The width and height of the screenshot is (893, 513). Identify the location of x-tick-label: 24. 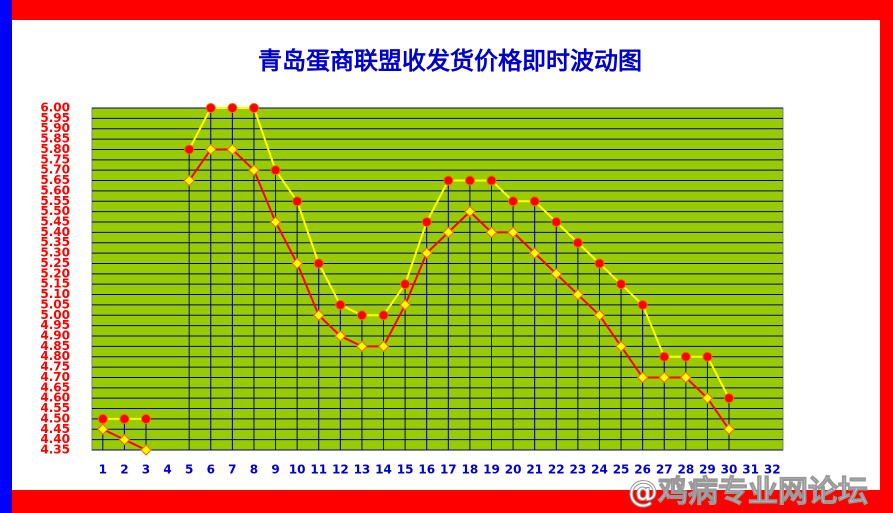
(599, 470).